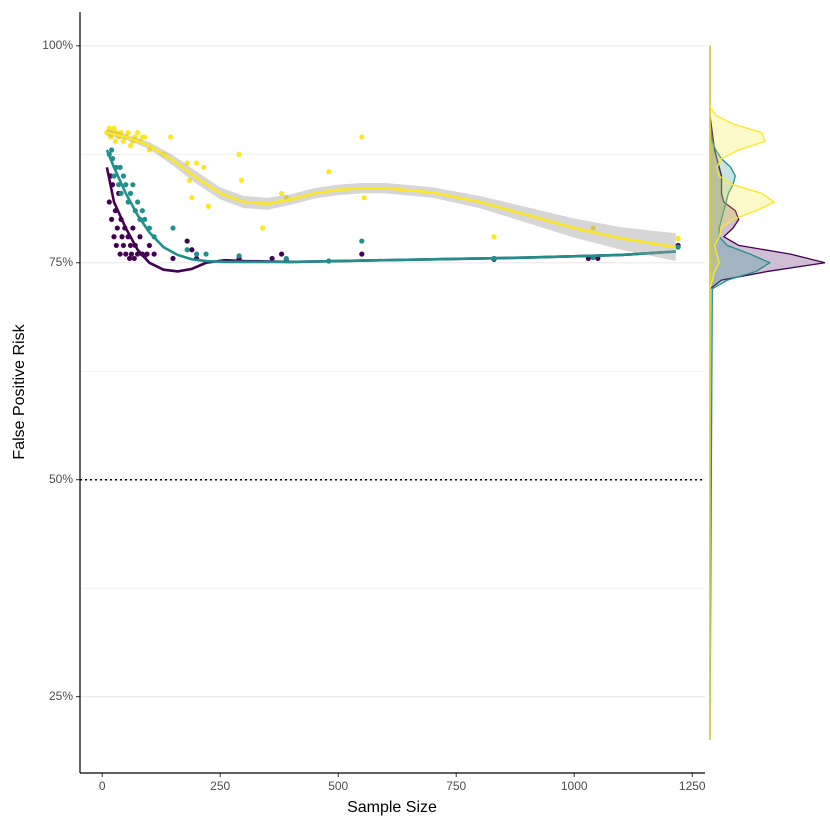  Describe the element at coordinates (456, 786) in the screenshot. I see `x-tick-label: 750` at that location.